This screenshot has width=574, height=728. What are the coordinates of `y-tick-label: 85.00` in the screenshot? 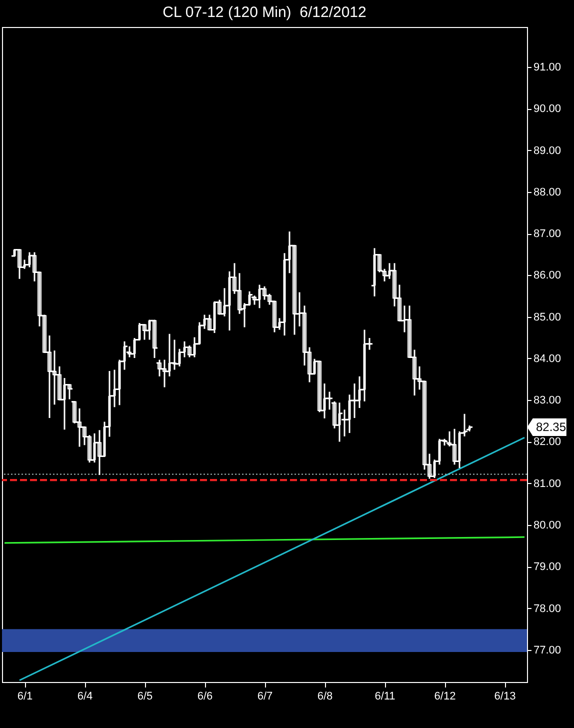 It's located at (548, 317).